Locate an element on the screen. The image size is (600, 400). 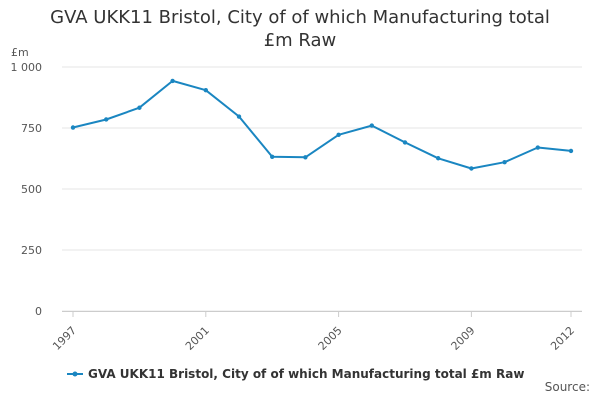
x-tick-label: 2012 is located at coordinates (562, 338).